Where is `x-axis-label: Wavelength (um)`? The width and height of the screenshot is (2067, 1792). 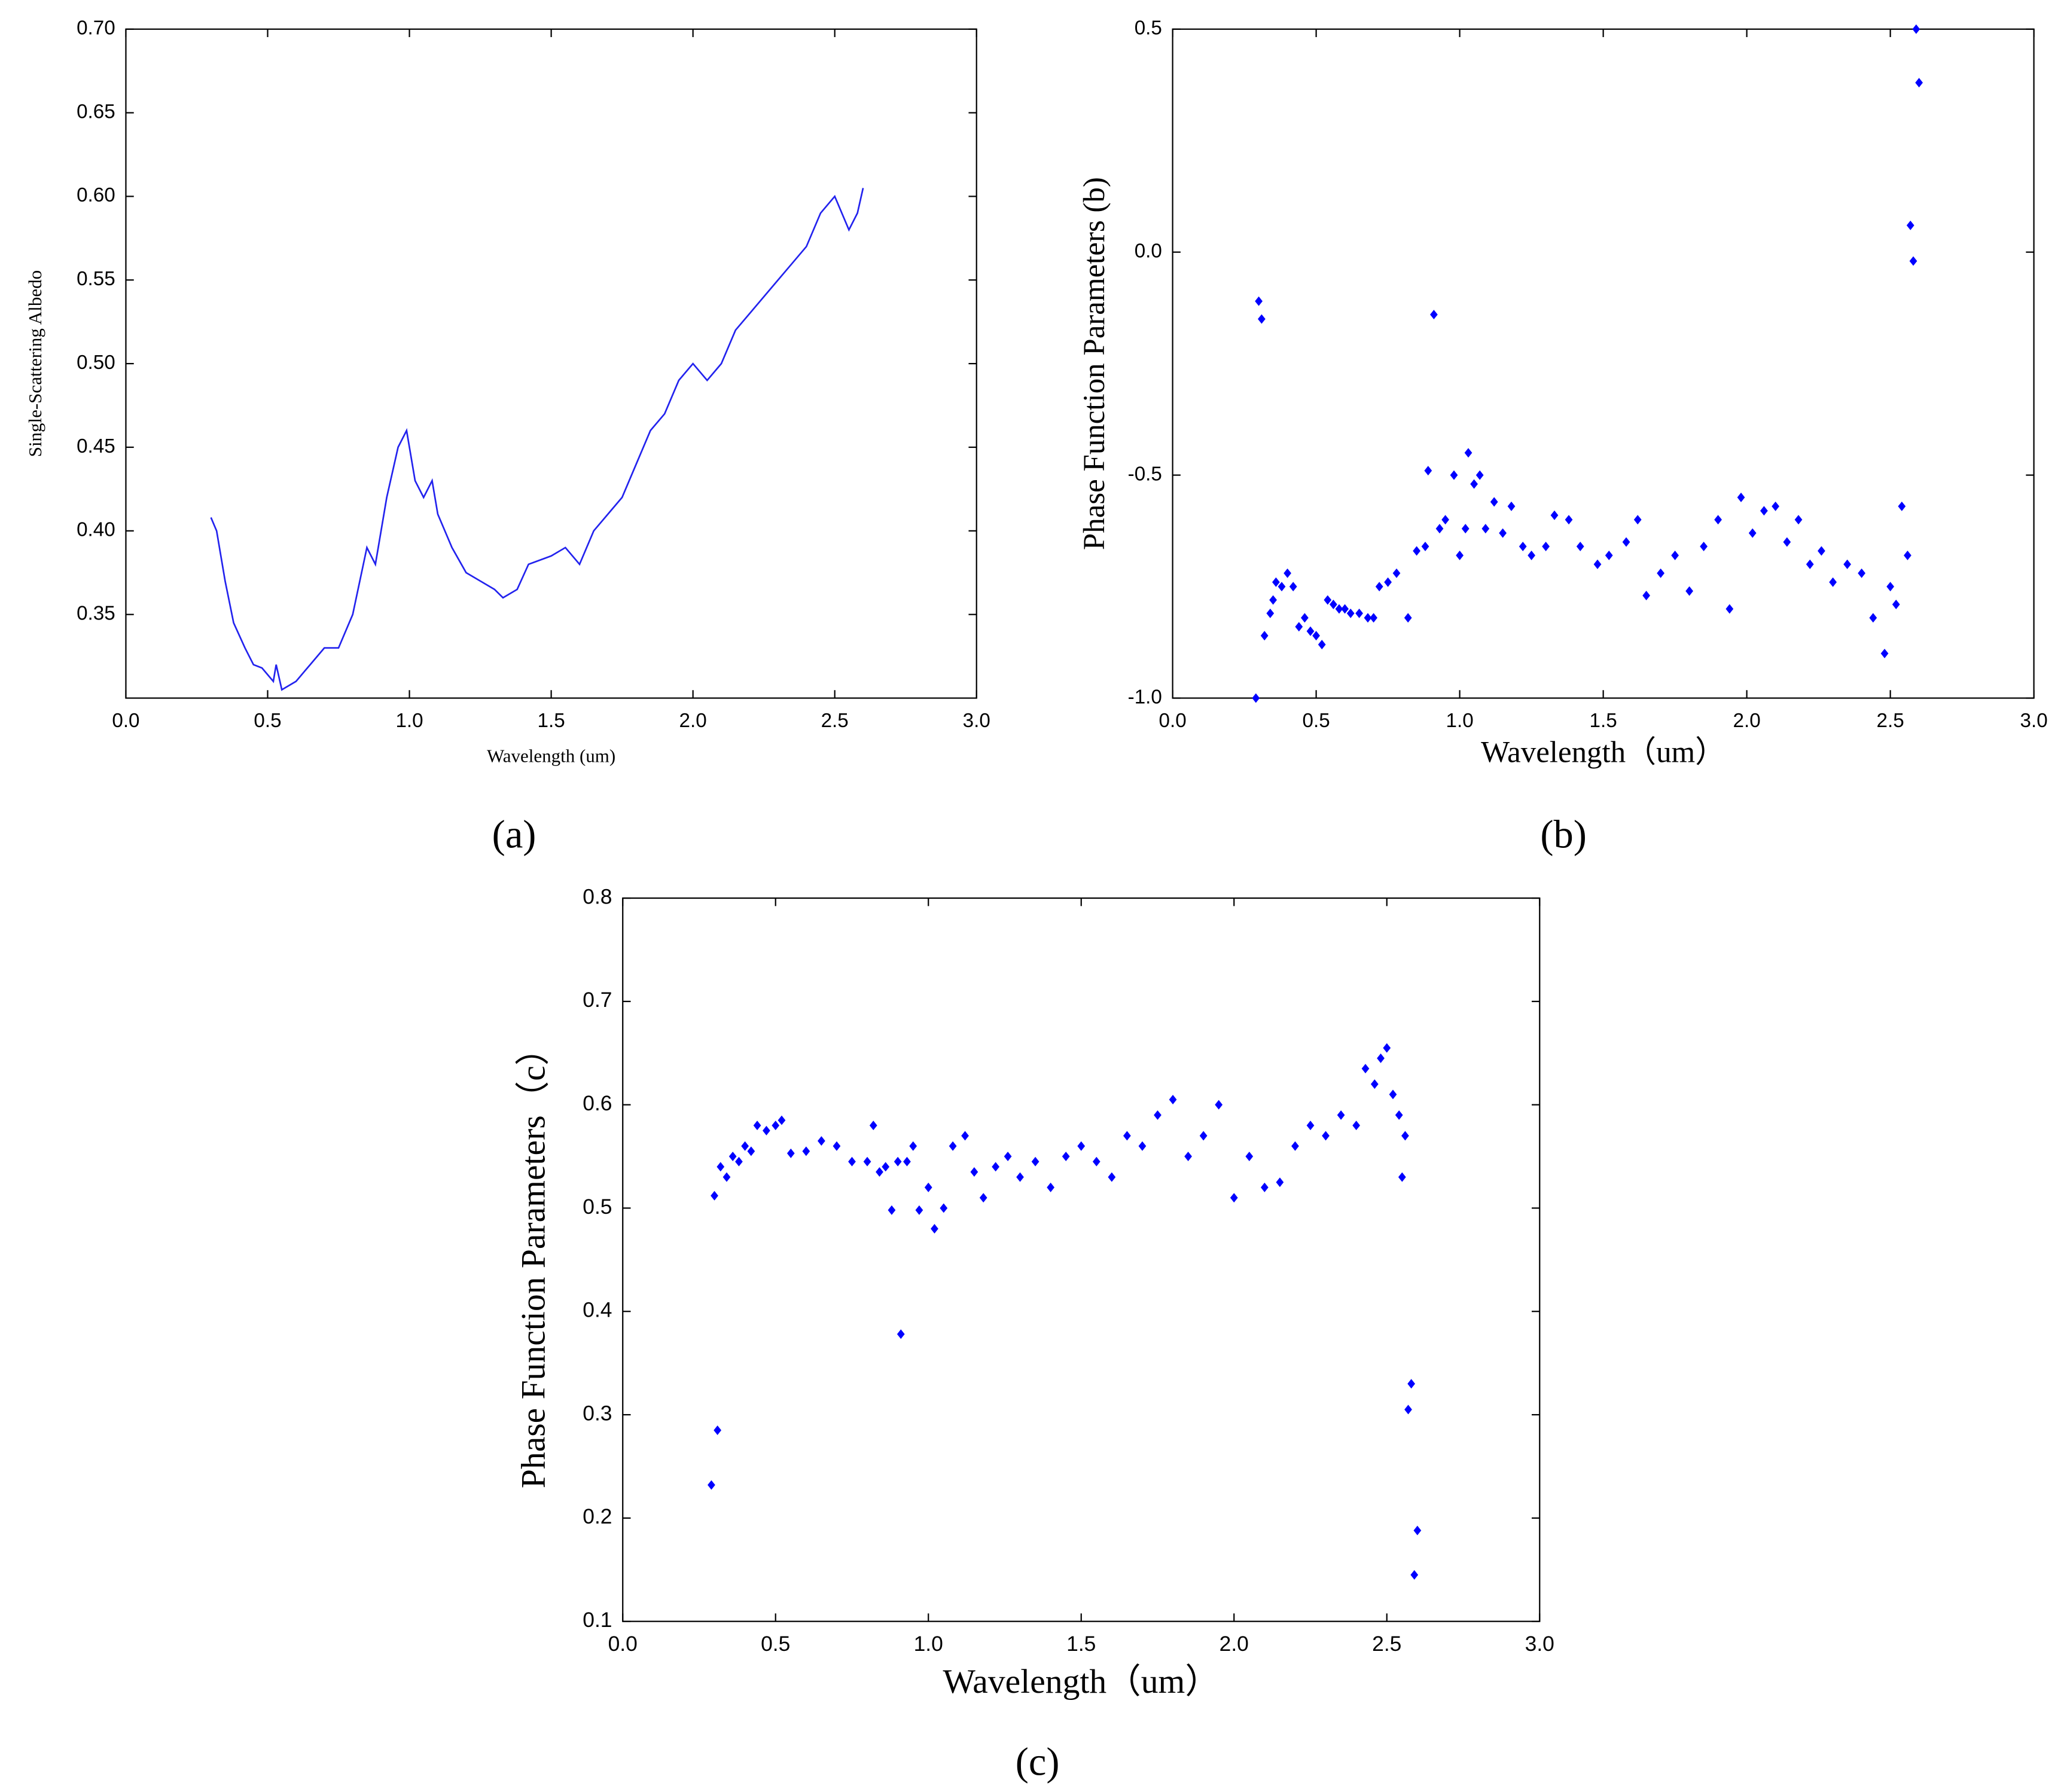 x-axis-label: Wavelength (um) is located at coordinates (551, 755).